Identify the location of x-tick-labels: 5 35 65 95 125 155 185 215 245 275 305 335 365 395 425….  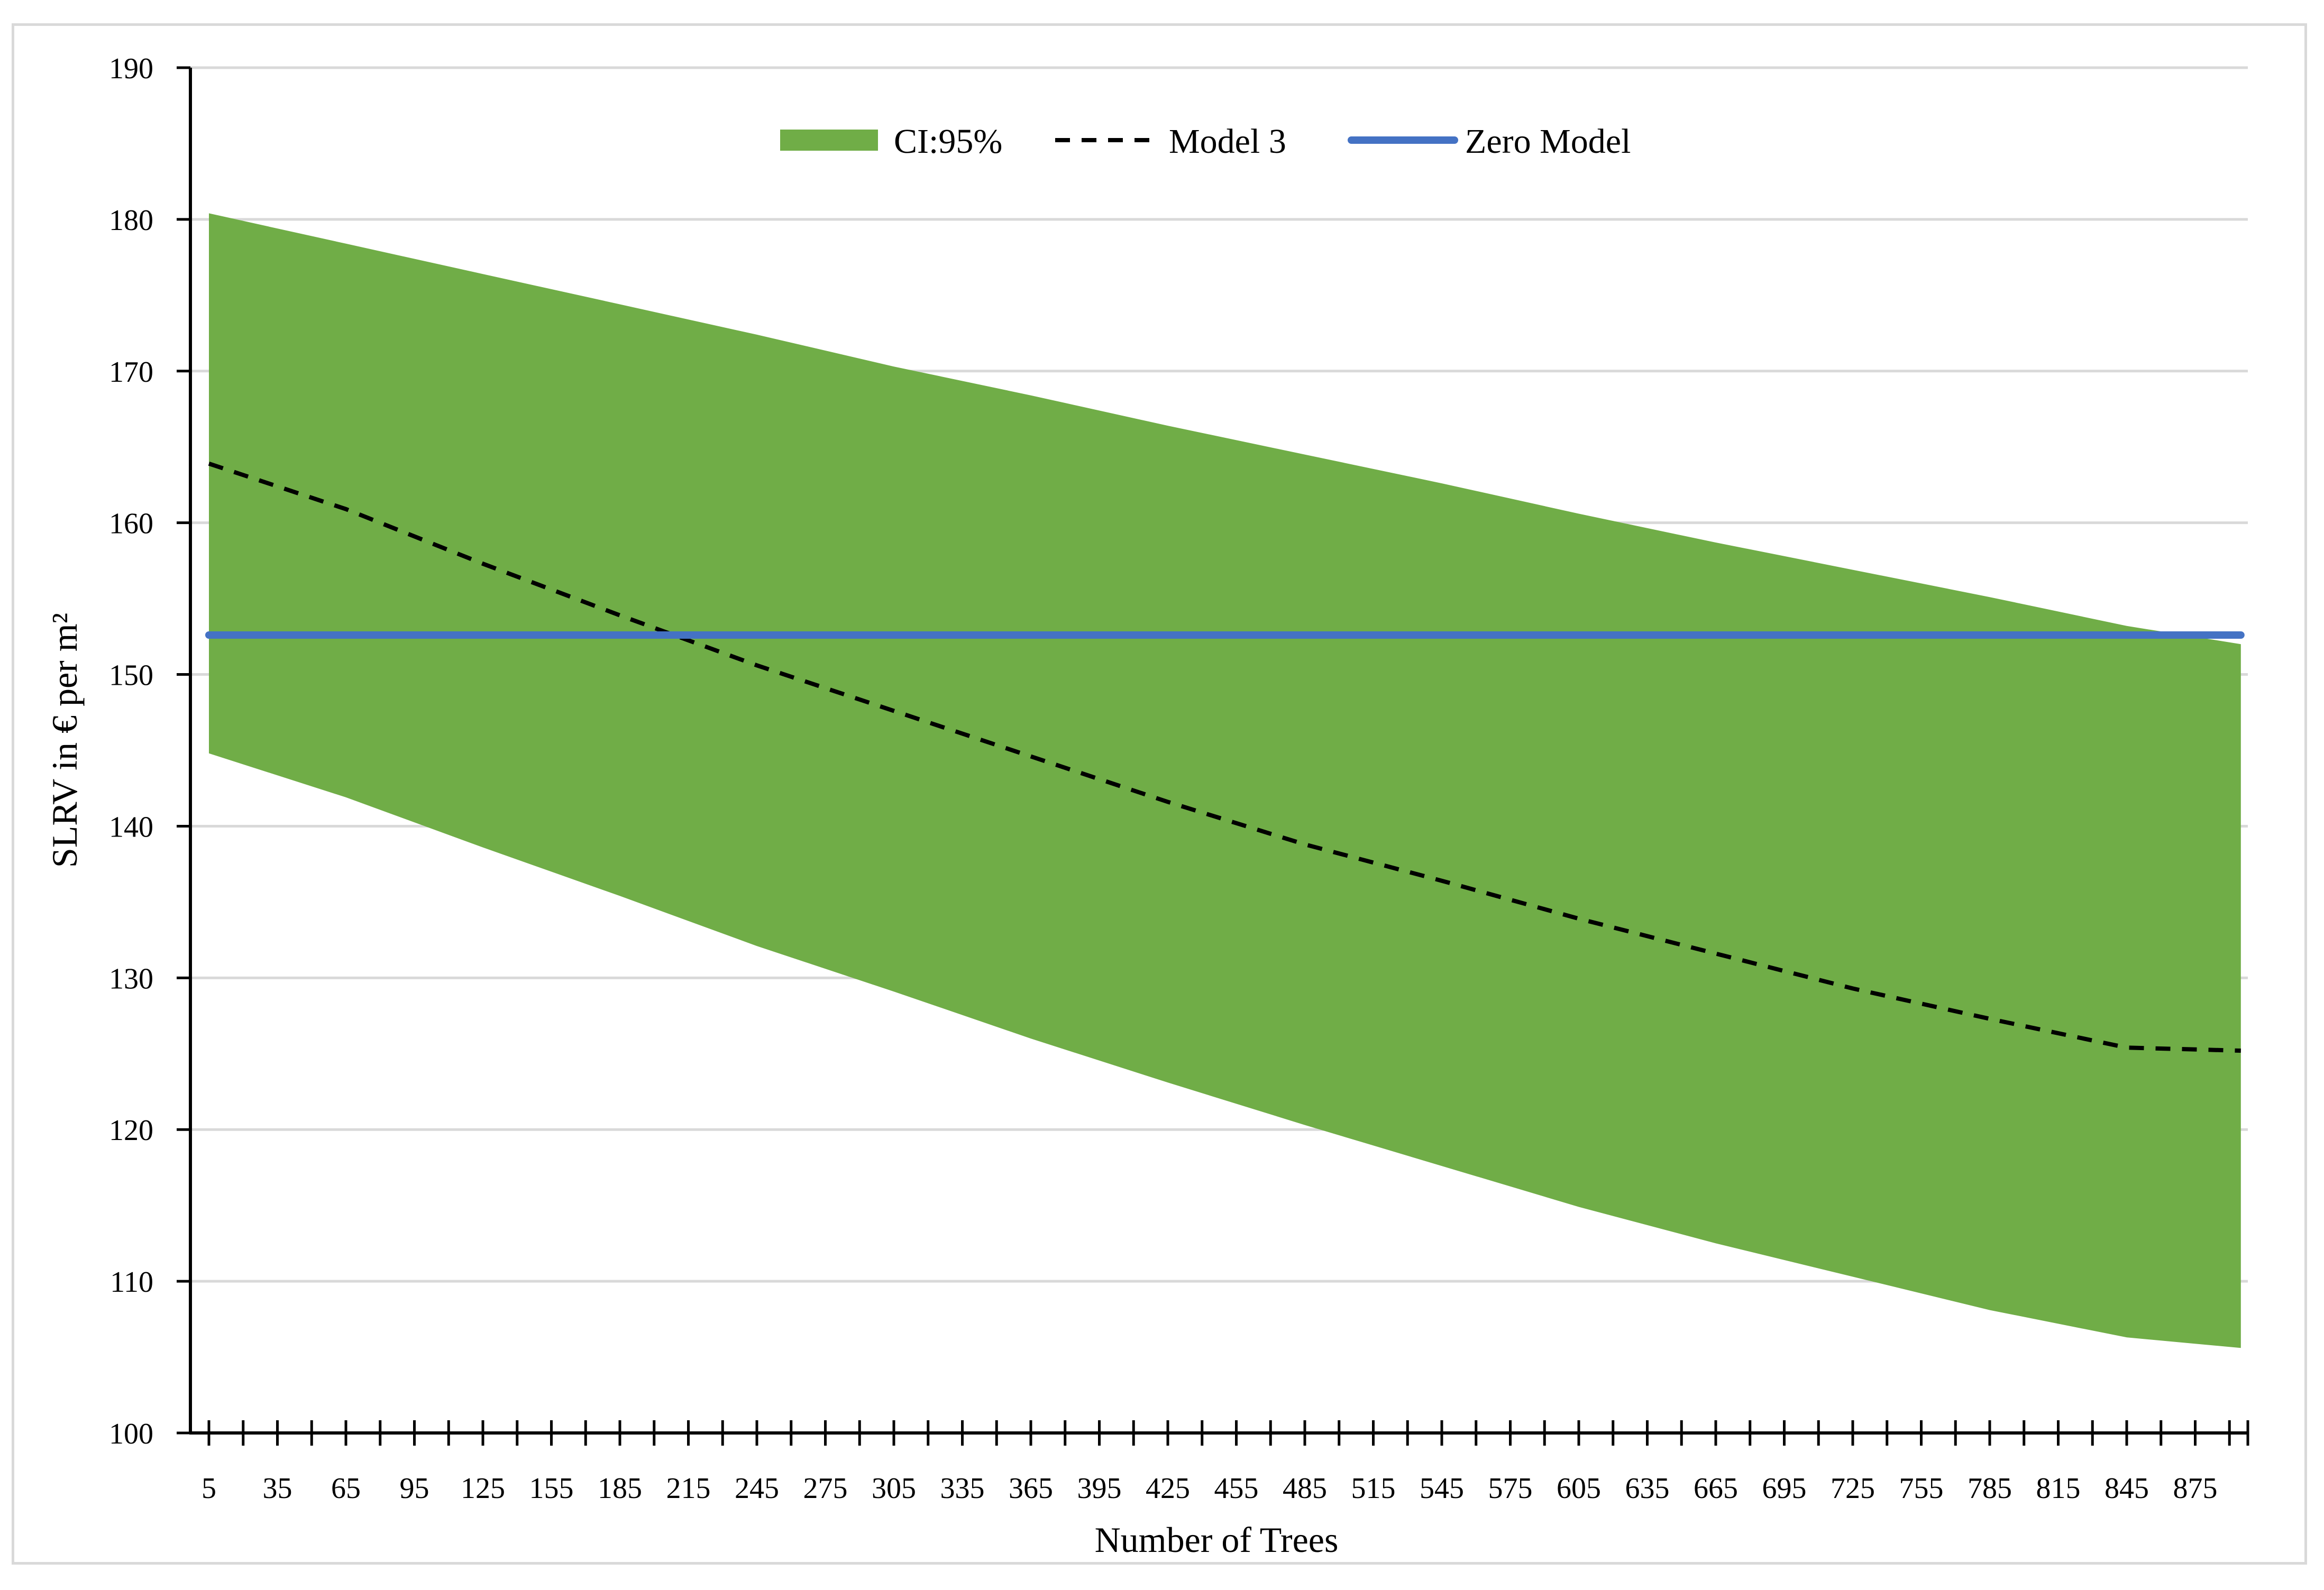
(1210, 1488).